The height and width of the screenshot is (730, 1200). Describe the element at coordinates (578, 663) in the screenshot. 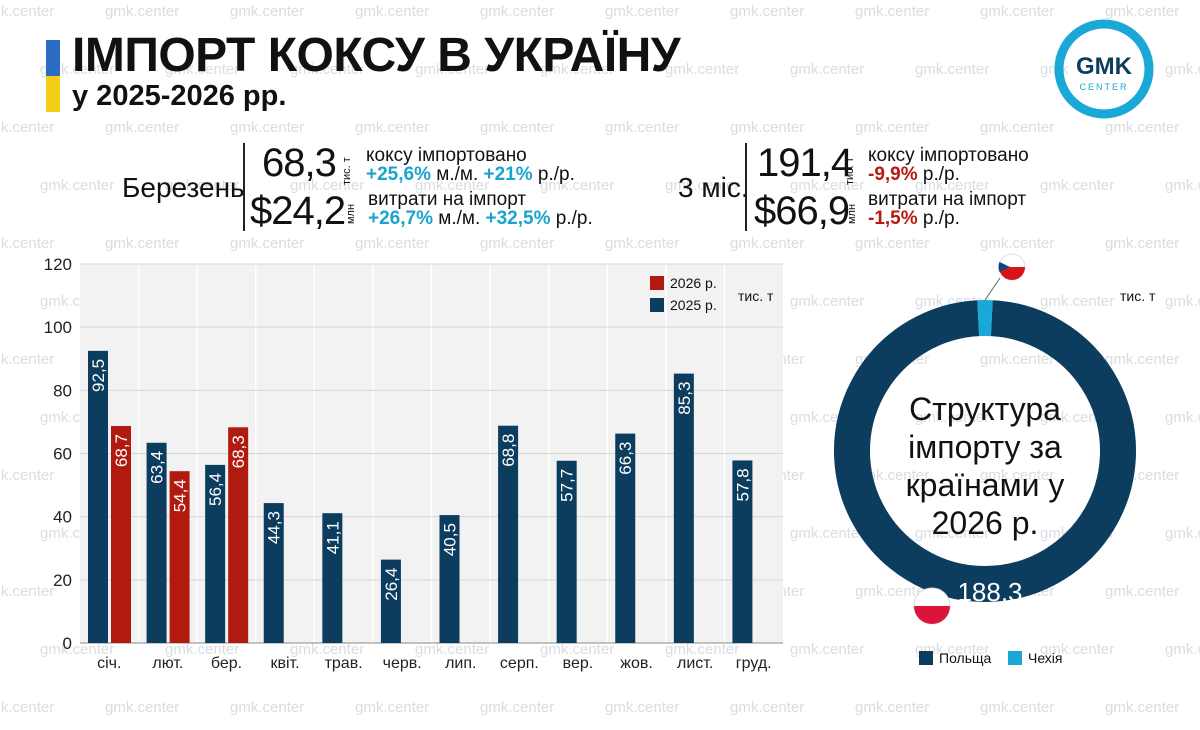

I see `x-tick-label: вер.` at that location.